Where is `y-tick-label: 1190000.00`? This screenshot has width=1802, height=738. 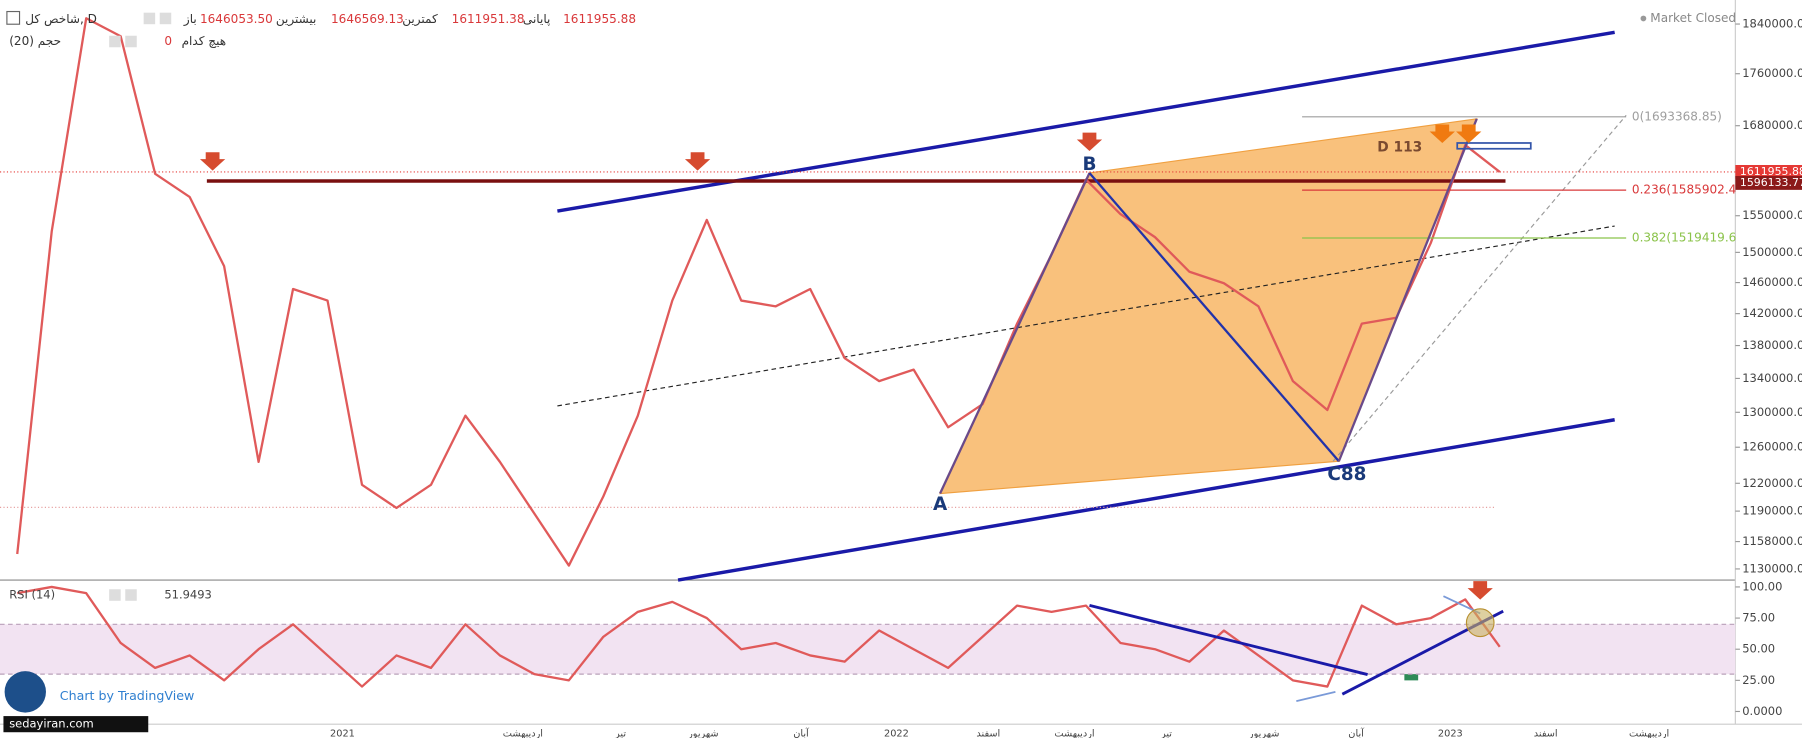 y-tick-label: 1190000.00 is located at coordinates (1772, 511).